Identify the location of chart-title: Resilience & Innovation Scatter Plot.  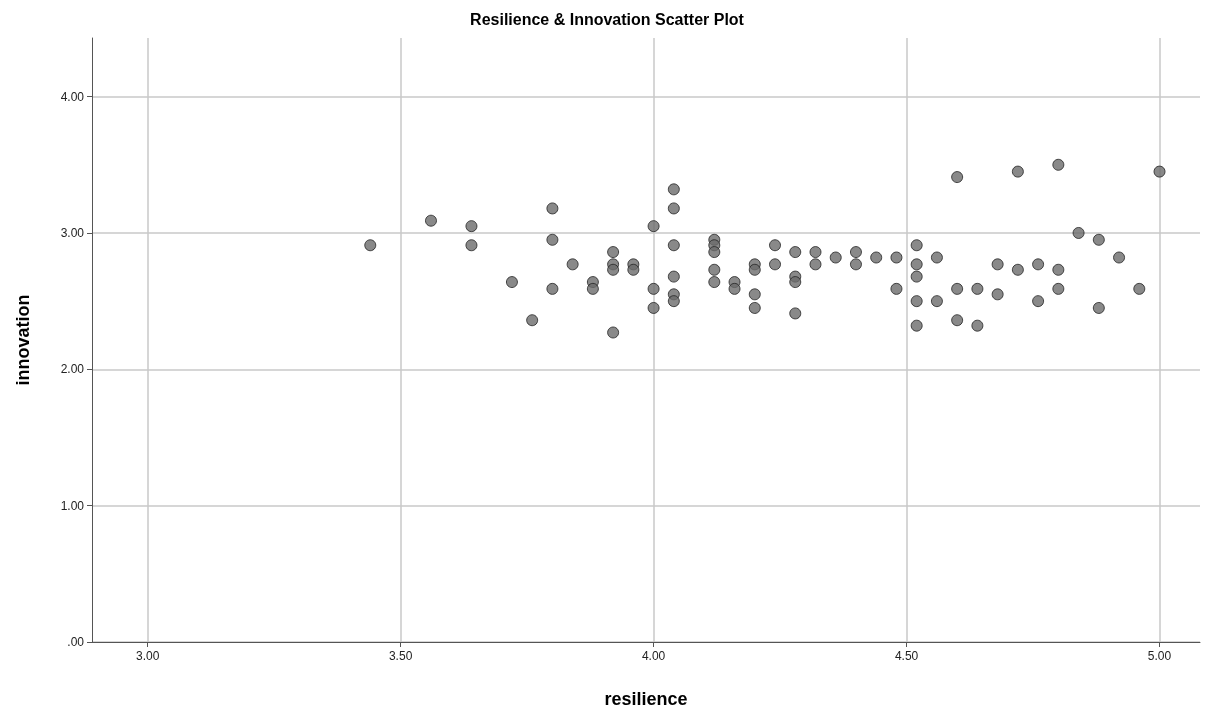
(607, 19).